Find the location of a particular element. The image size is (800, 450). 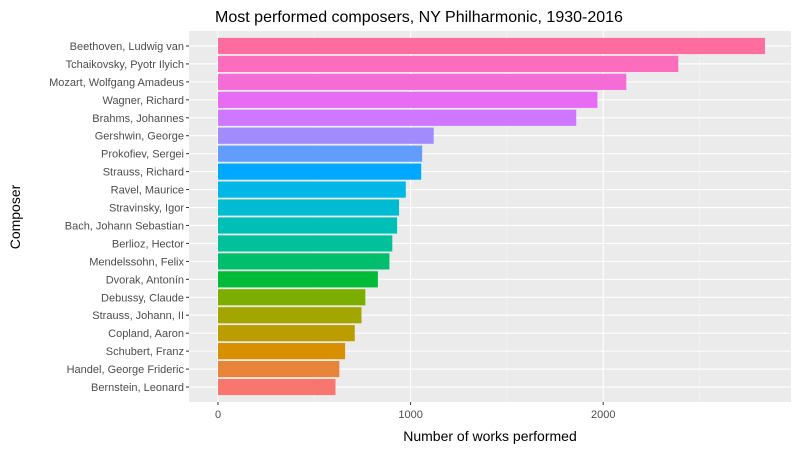

y-tick-label: Tchaikovsky, Pyotr Ilyich is located at coordinates (125, 65).